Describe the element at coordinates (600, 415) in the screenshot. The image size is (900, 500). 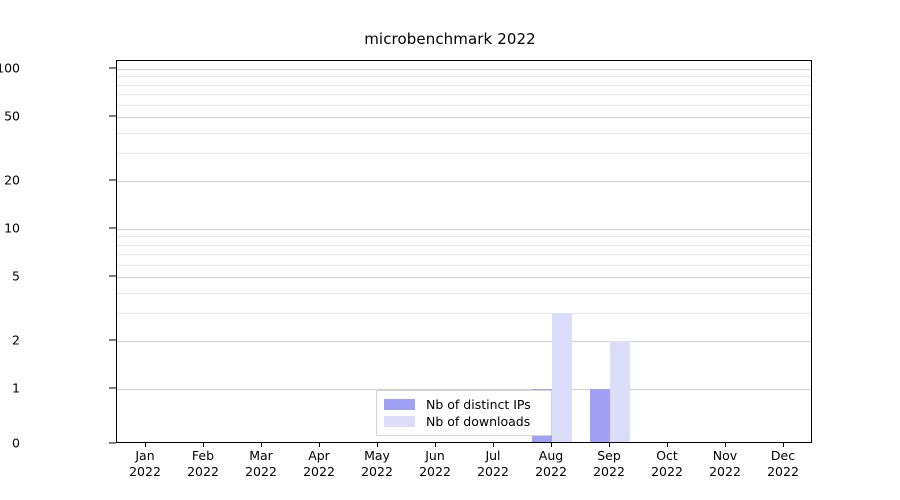
I see `bar-distinct-ips` at that location.